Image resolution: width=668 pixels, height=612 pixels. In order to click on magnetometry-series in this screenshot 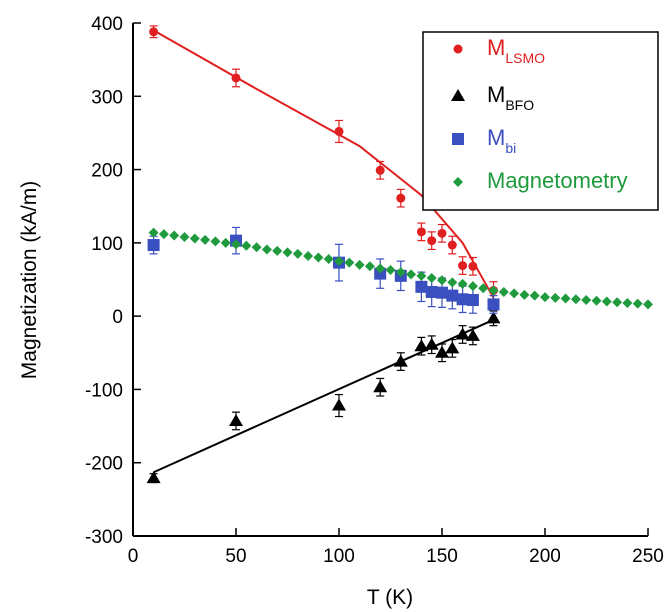, I will do `click(400, 268)`.